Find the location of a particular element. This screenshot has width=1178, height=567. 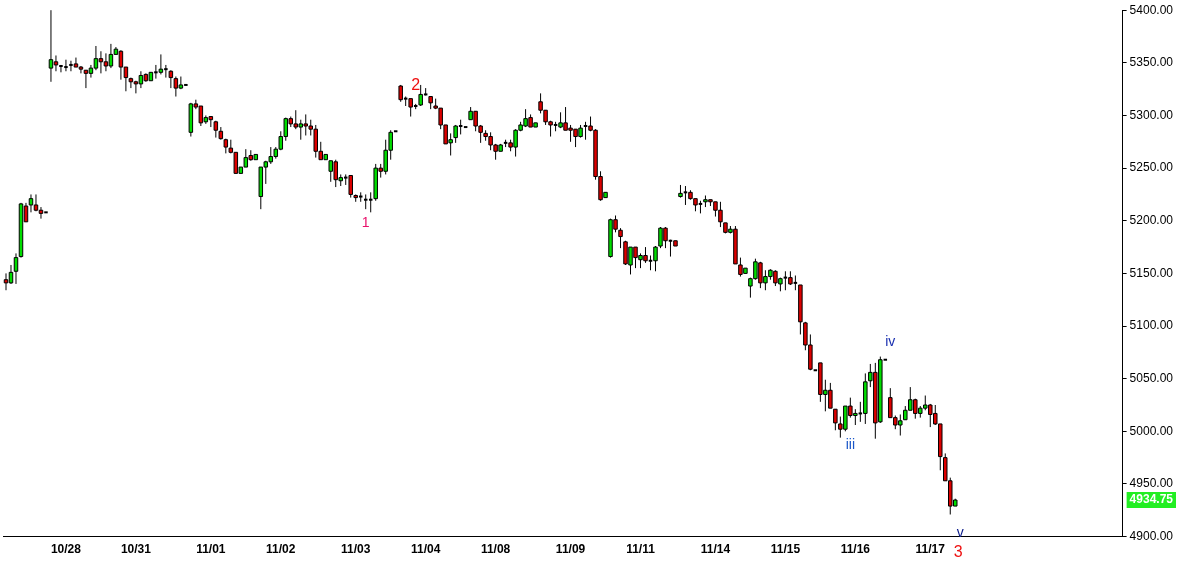

x-tick-label: 11/08 is located at coordinates (495, 549).